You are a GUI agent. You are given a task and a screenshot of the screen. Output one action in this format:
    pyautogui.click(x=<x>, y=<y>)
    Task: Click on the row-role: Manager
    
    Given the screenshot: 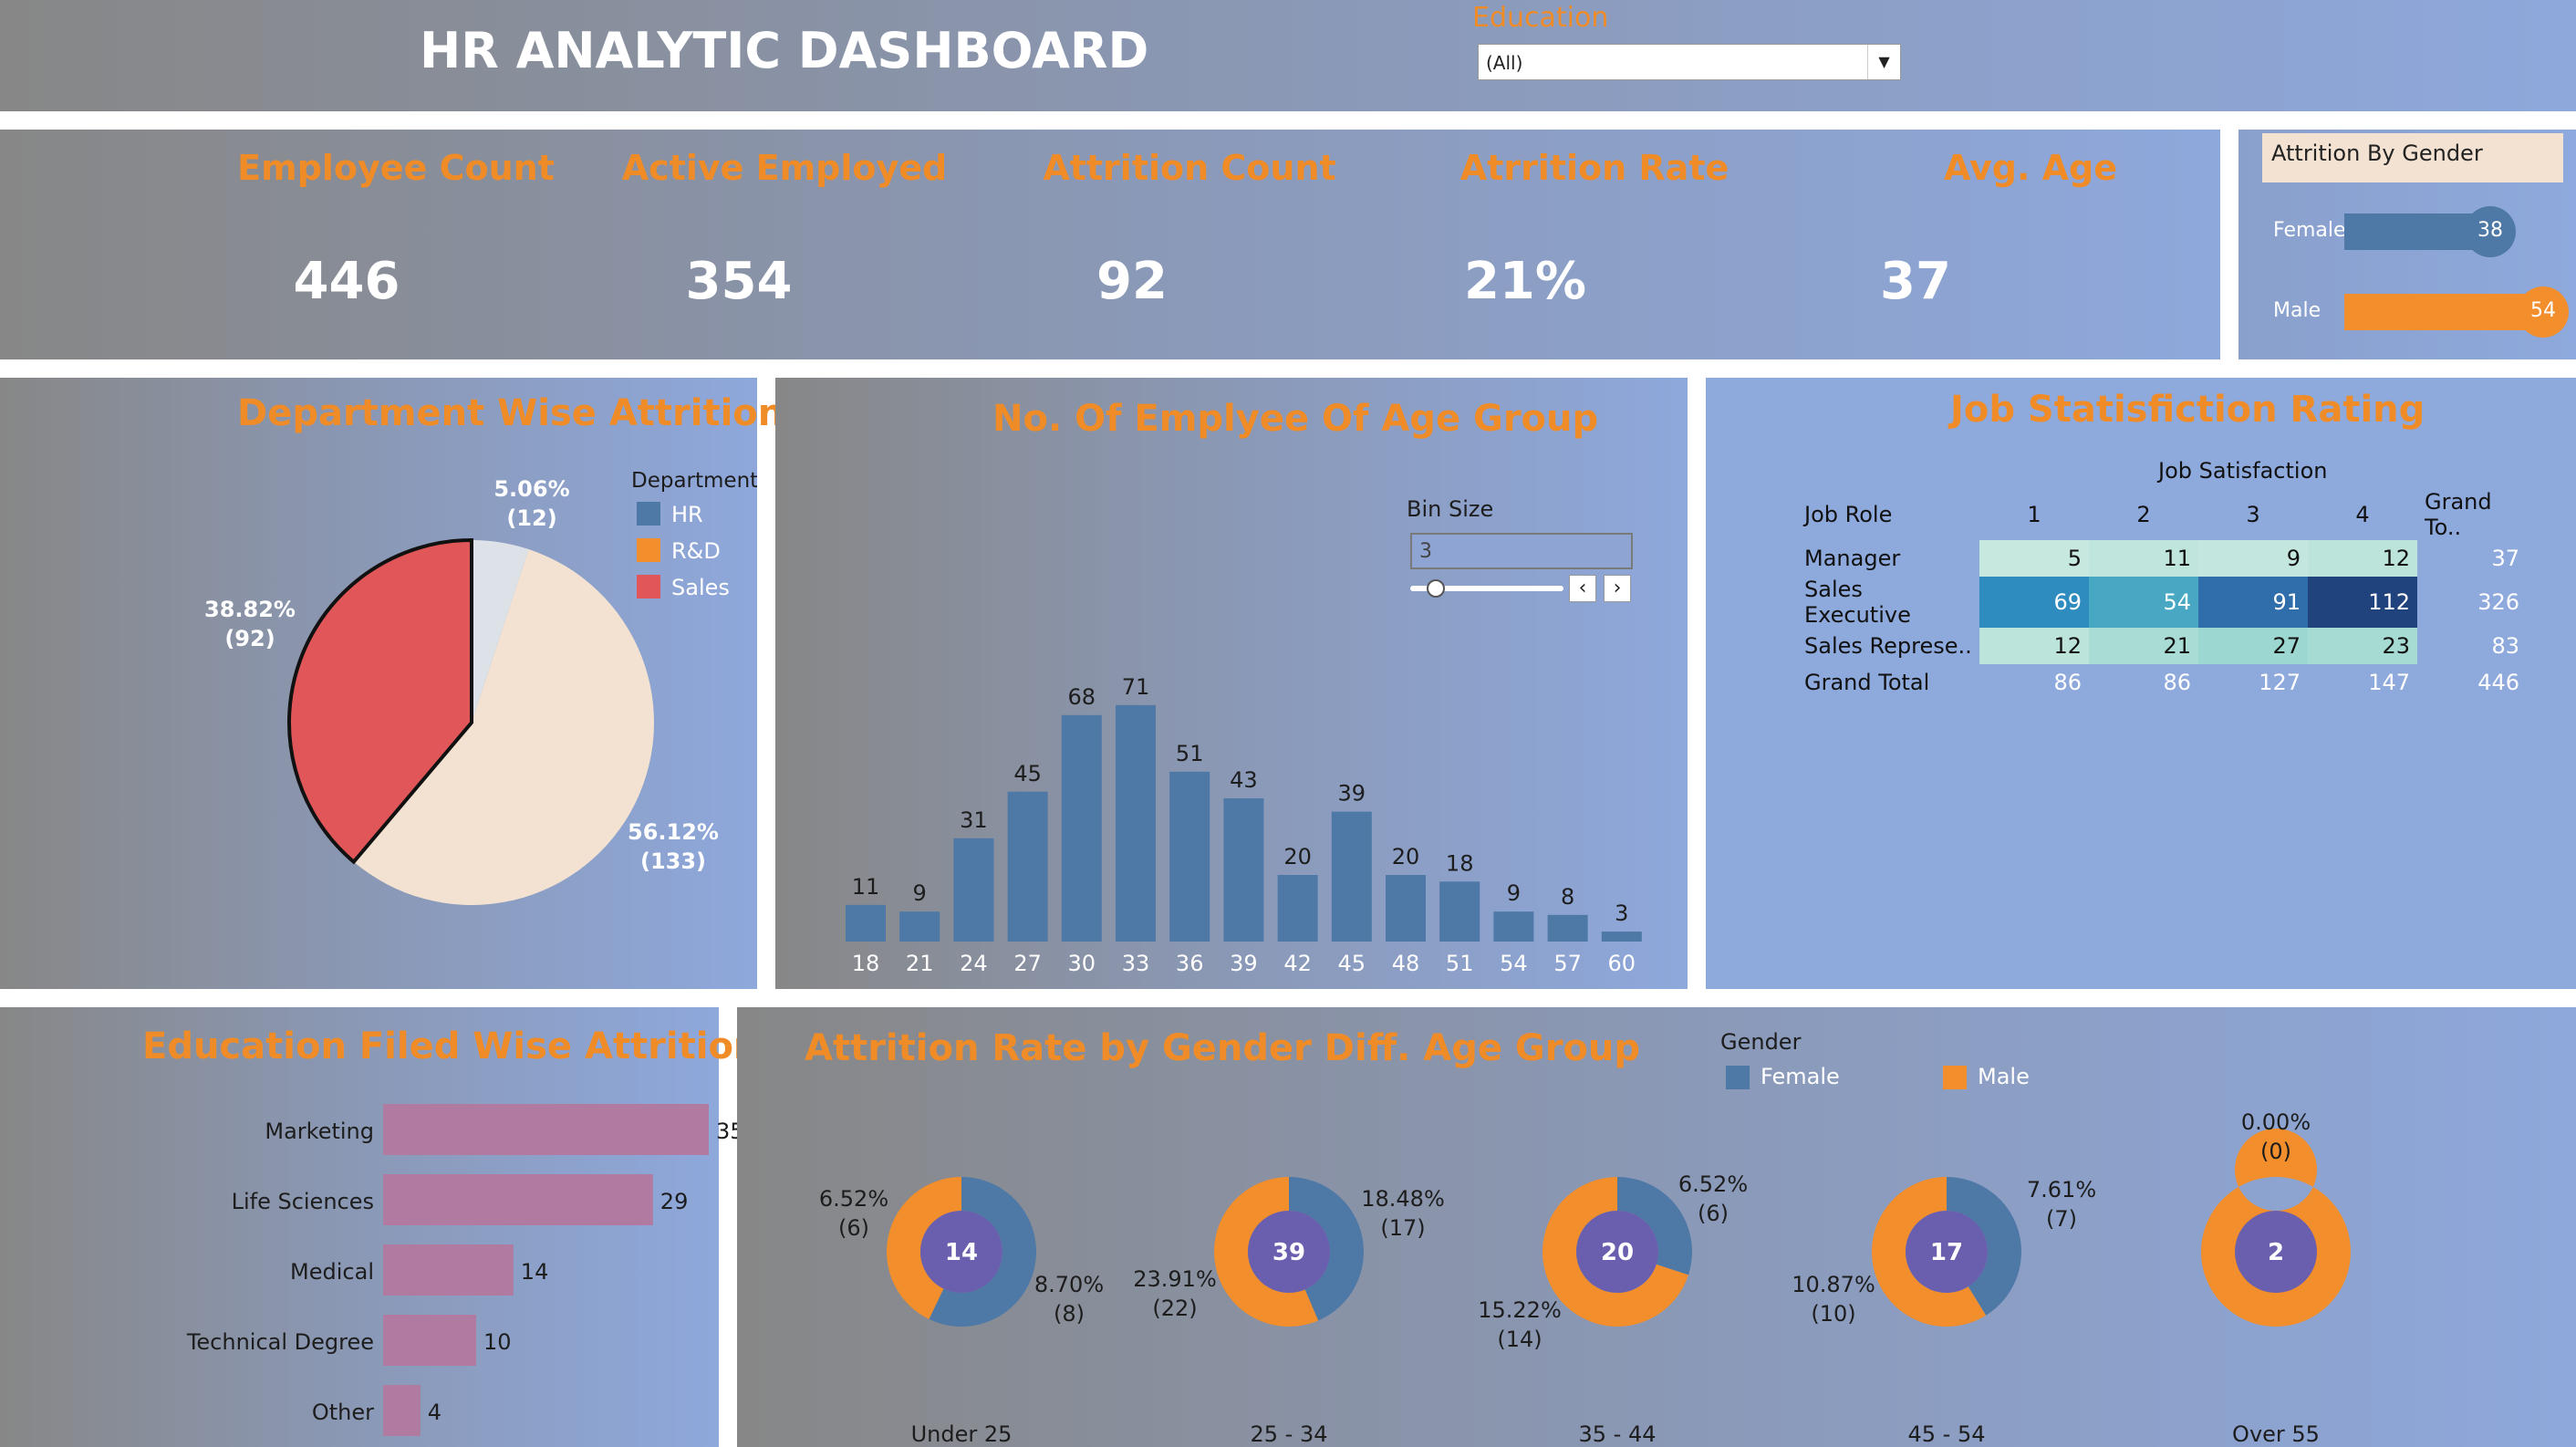 What is the action you would take?
    pyautogui.click(x=1852, y=558)
    